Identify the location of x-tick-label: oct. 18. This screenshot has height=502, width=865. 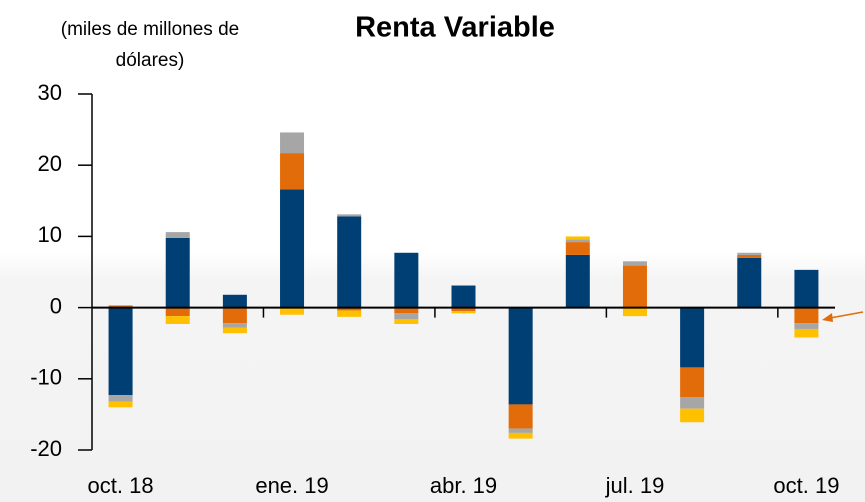
(121, 485).